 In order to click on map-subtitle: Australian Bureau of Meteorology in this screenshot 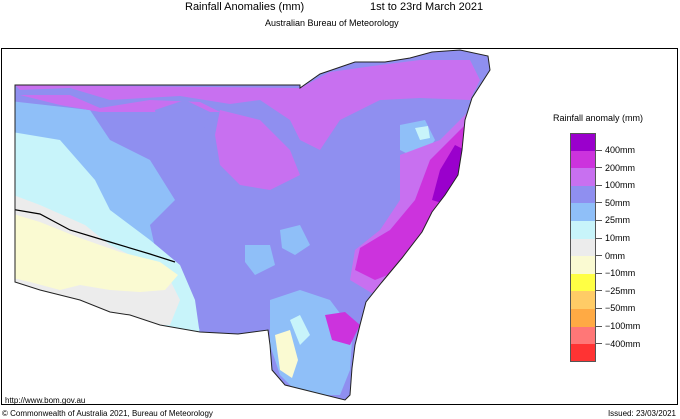, I will do `click(332, 23)`.